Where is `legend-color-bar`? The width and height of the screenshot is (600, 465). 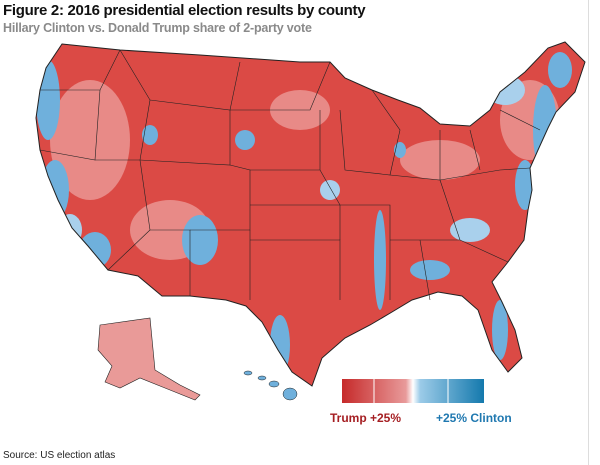 legend-color-bar is located at coordinates (413, 391).